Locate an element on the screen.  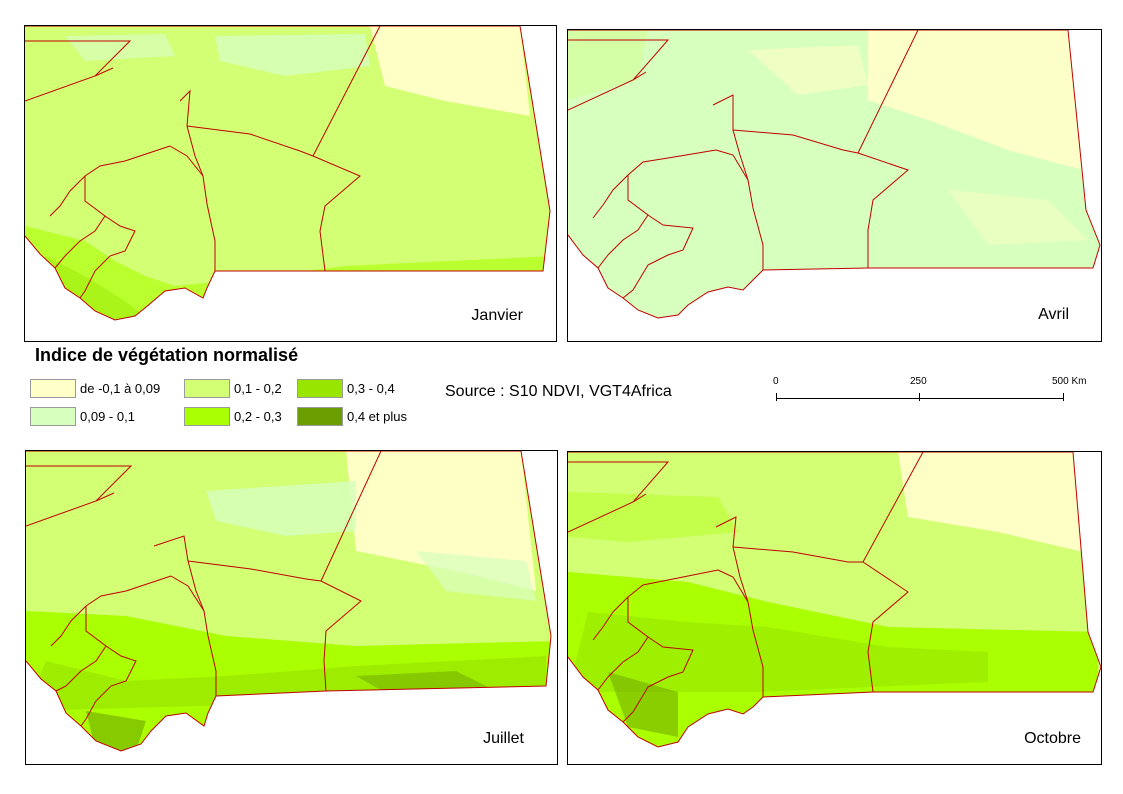
month-label: Juillet is located at coordinates (503, 738).